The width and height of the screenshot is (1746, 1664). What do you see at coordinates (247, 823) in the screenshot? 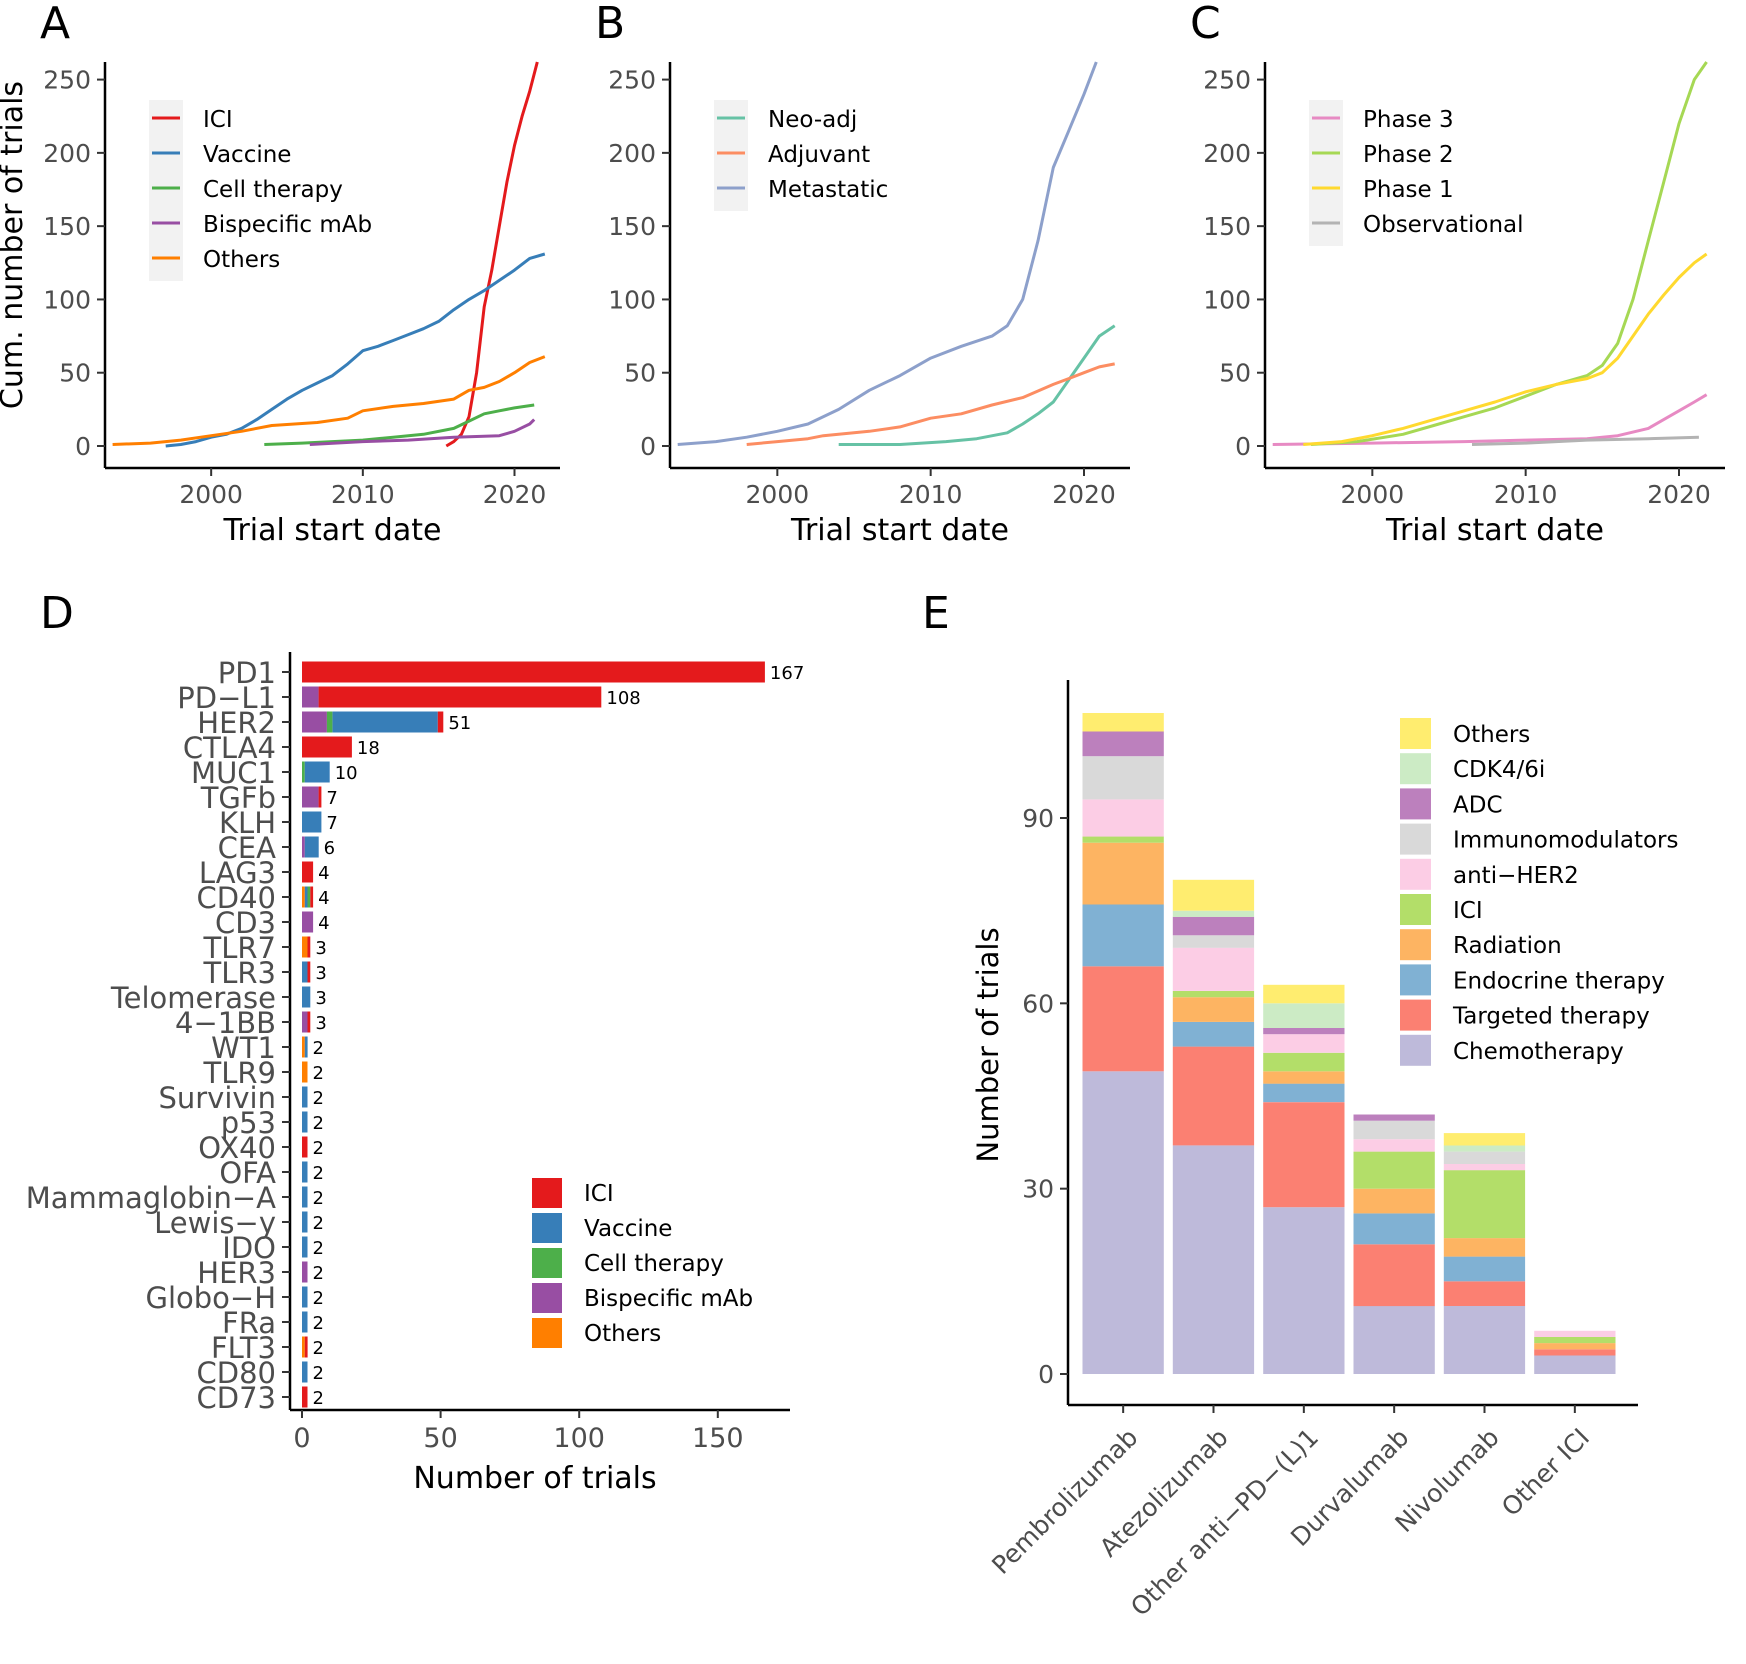
I see `category-label: KLH` at bounding box center [247, 823].